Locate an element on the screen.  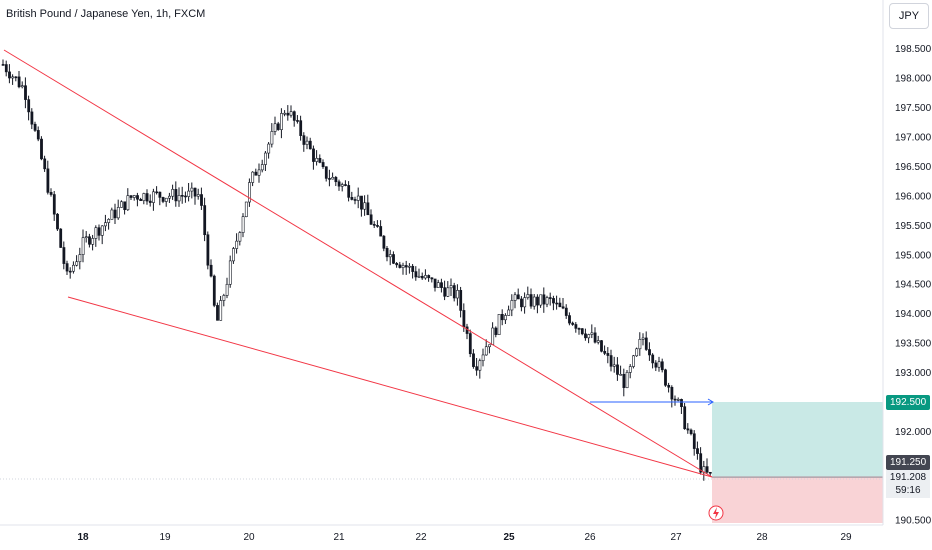
profit-zone is located at coordinates (797, 439).